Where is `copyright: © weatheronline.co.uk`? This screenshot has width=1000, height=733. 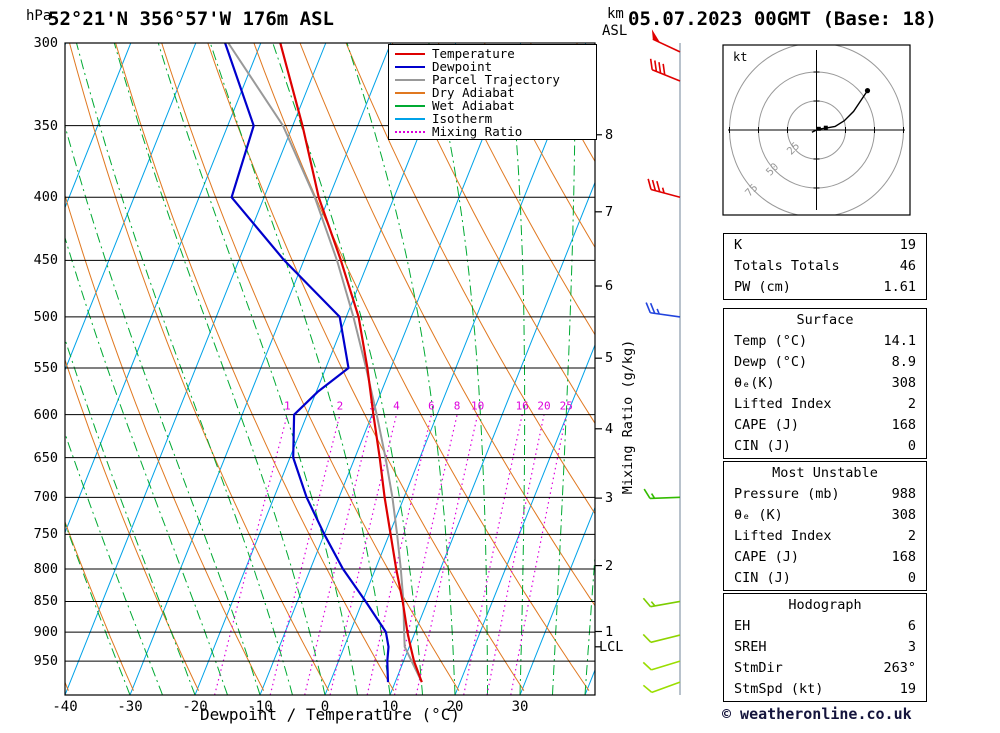 copyright: © weatheronline.co.uk is located at coordinates (817, 714).